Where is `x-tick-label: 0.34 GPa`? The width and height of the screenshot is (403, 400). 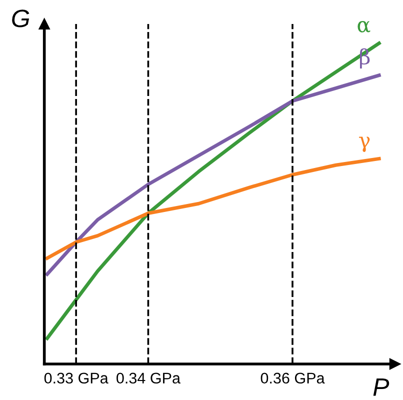
x-tick-label: 0.34 GPa is located at coordinates (148, 378).